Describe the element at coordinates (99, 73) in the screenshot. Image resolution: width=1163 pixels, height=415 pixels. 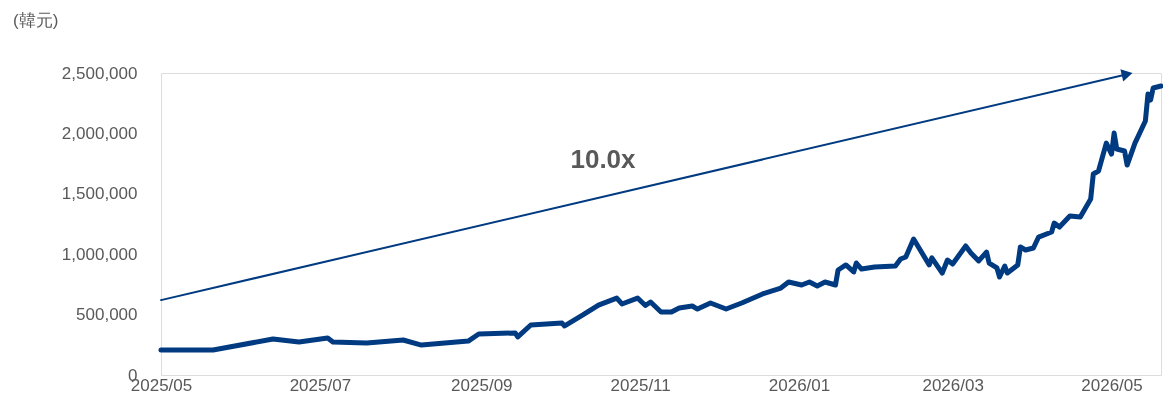
I see `y-tick-label: 2,500,000` at that location.